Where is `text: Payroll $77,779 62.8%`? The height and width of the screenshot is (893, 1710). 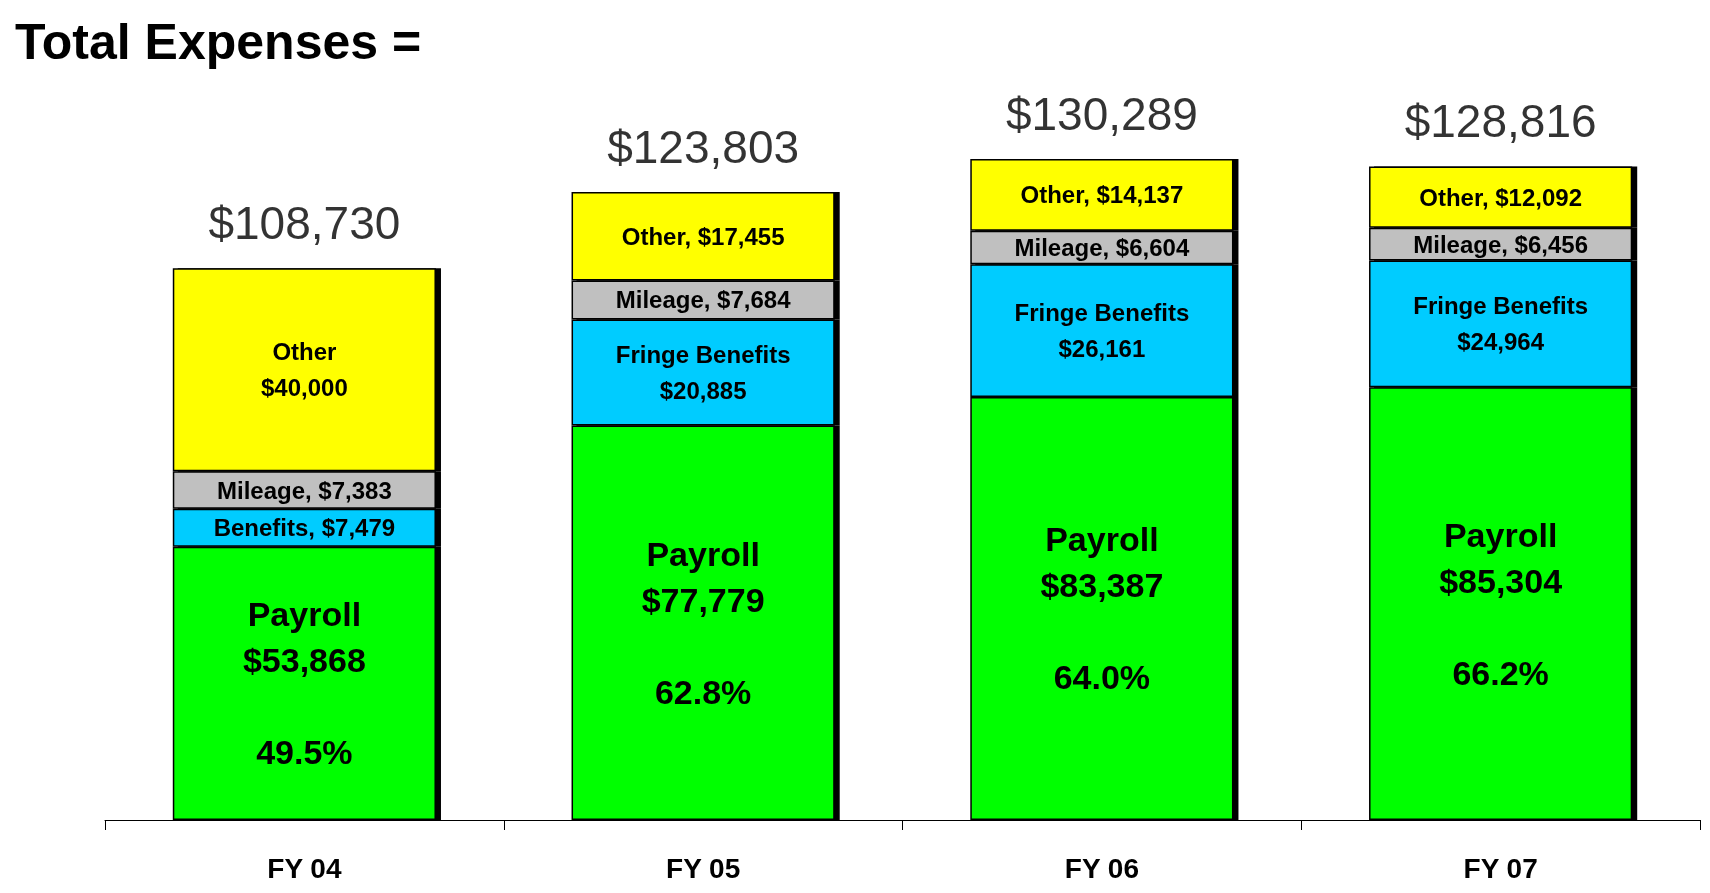 text: Payroll $77,779 62.8% is located at coordinates (703, 622).